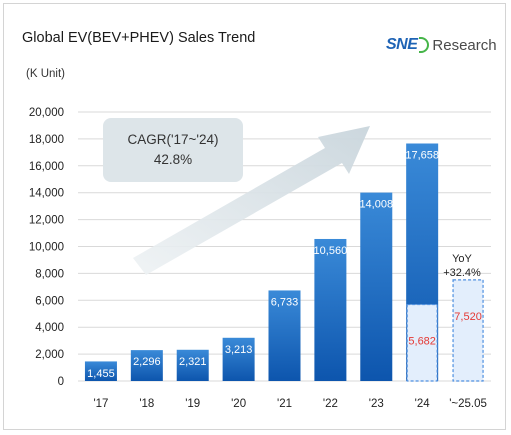 The width and height of the screenshot is (511, 435). What do you see at coordinates (147, 362) in the screenshot?
I see `bar-value-label: 2,296` at bounding box center [147, 362].